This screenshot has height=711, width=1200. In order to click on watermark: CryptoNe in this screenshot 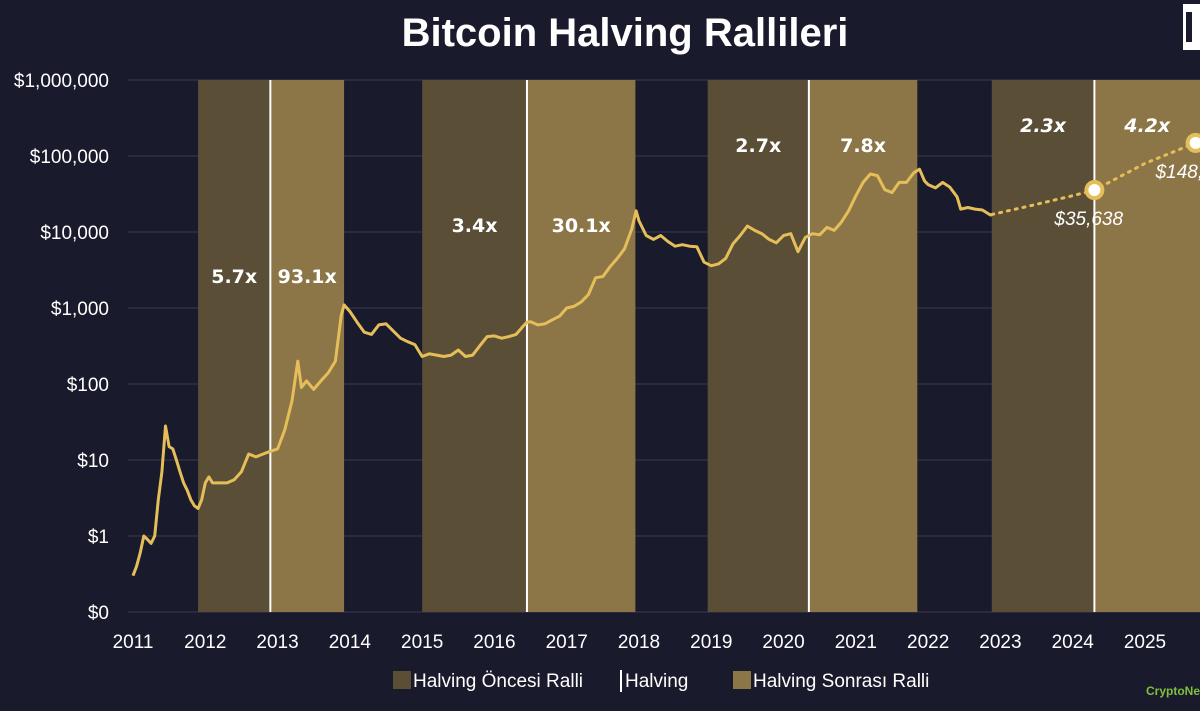, I will do `click(1173, 691)`.